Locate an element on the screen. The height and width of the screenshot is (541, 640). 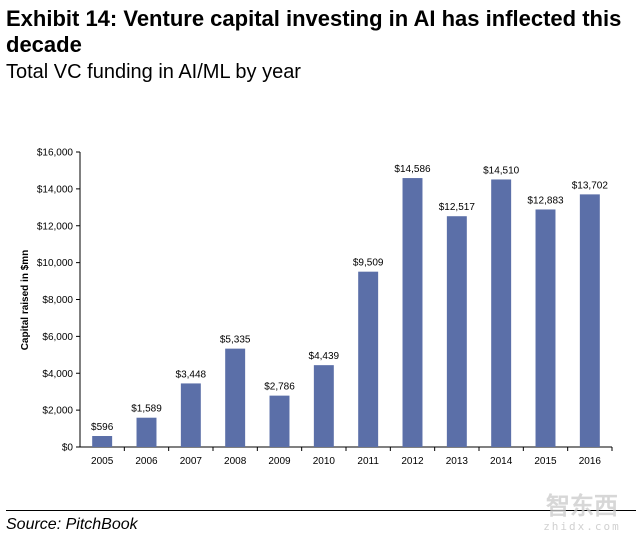
y-tick-label: $10,000 is located at coordinates (55, 263).